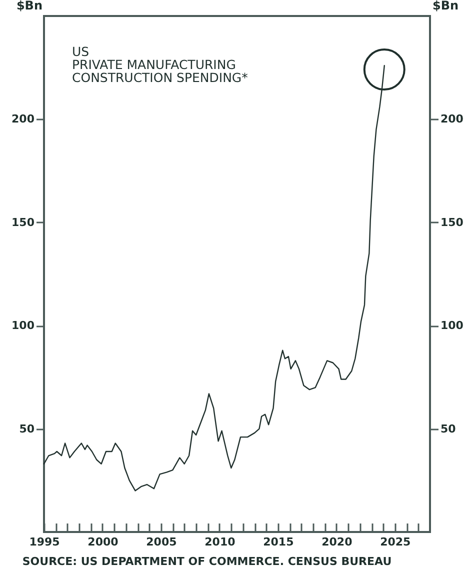 This screenshot has height=571, width=474. I want to click on y2-axis-title: $Bn, so click(445, 6).